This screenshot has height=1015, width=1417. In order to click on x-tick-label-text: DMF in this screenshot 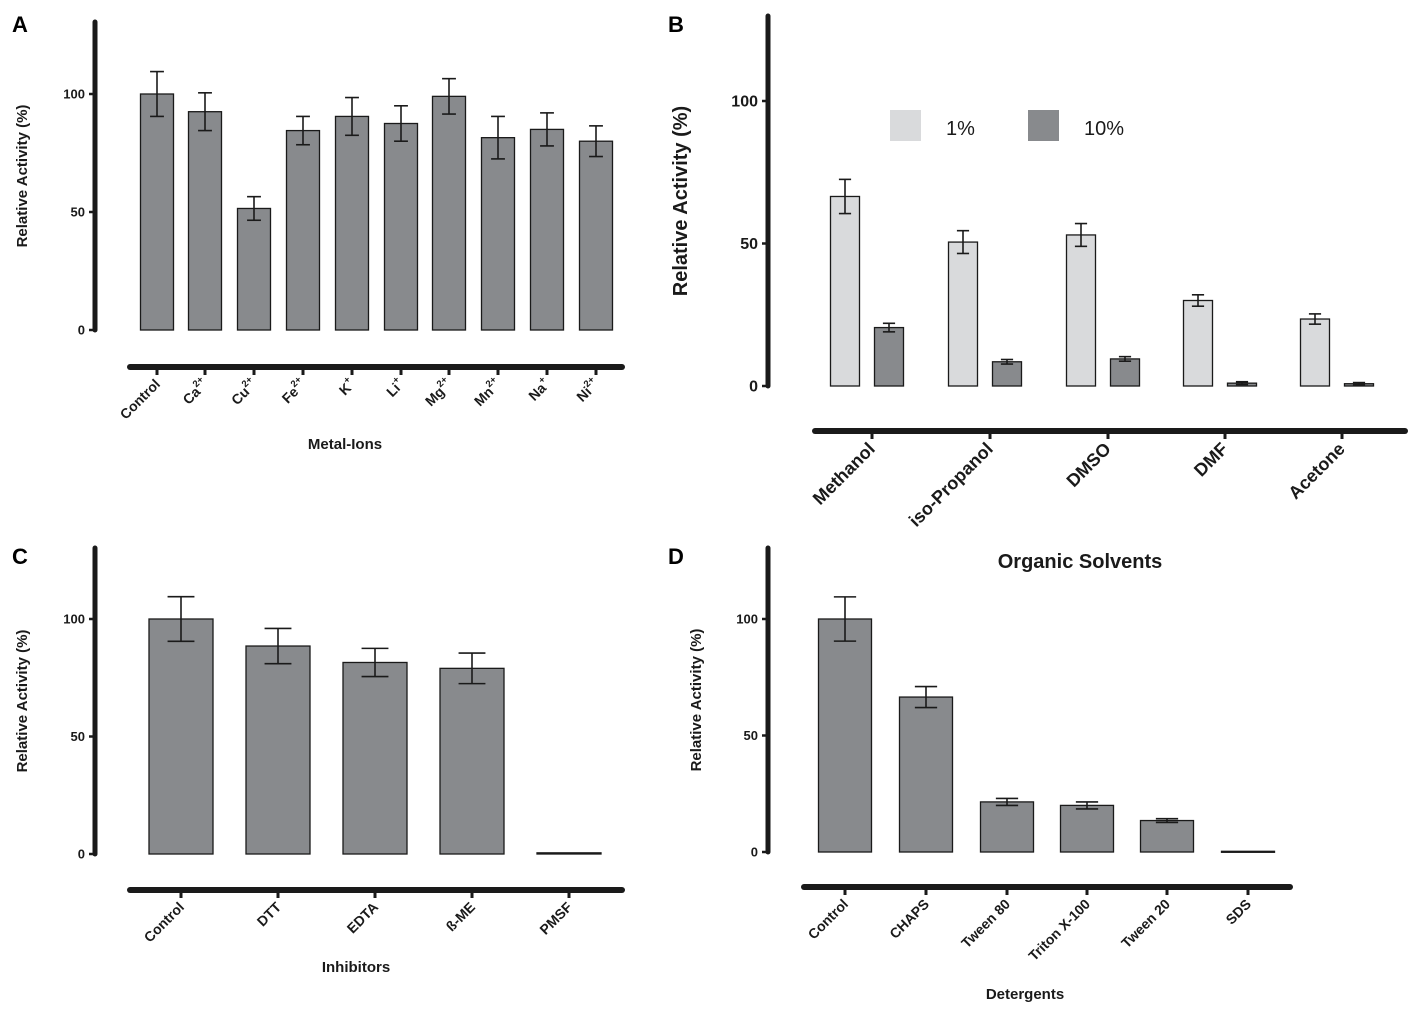, I will do `click(1211, 460)`.